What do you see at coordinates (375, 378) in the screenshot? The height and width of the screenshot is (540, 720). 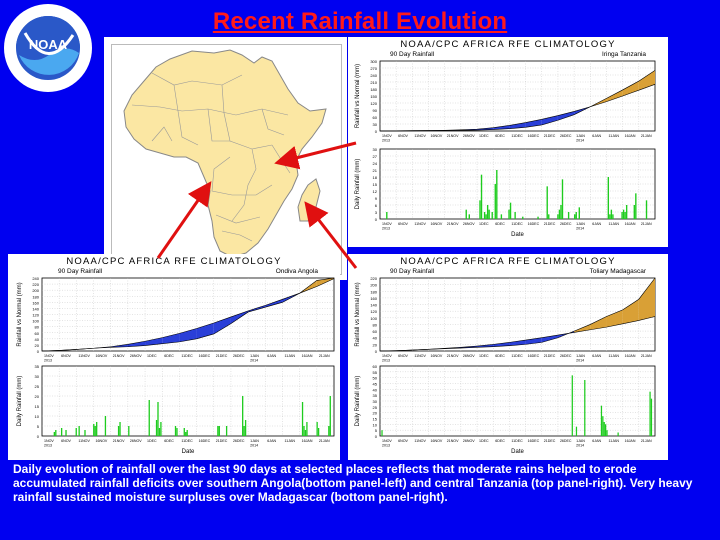 I see `y-tick-label: 50` at bounding box center [375, 378].